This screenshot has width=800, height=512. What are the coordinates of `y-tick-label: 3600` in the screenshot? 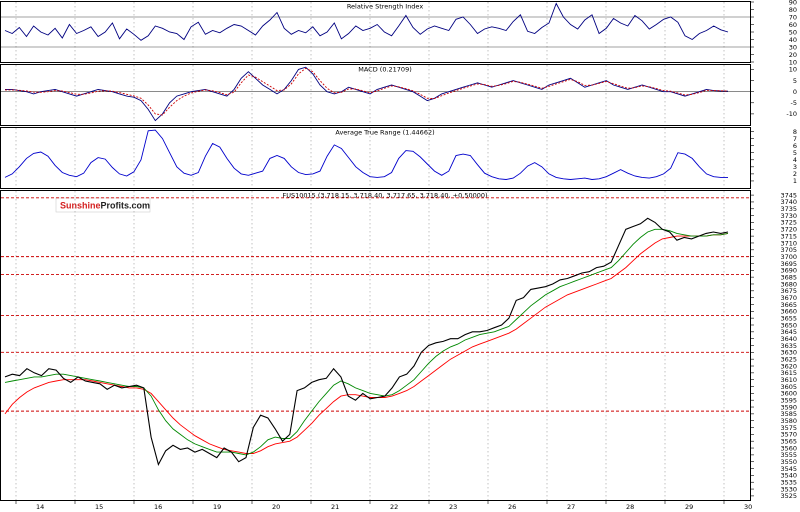 It's located at (788, 394).